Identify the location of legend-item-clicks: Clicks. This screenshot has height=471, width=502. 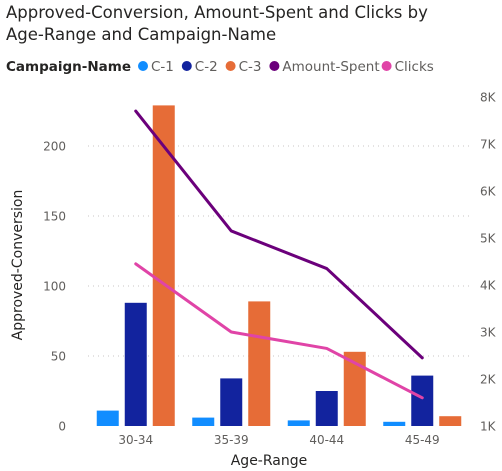
(407, 67).